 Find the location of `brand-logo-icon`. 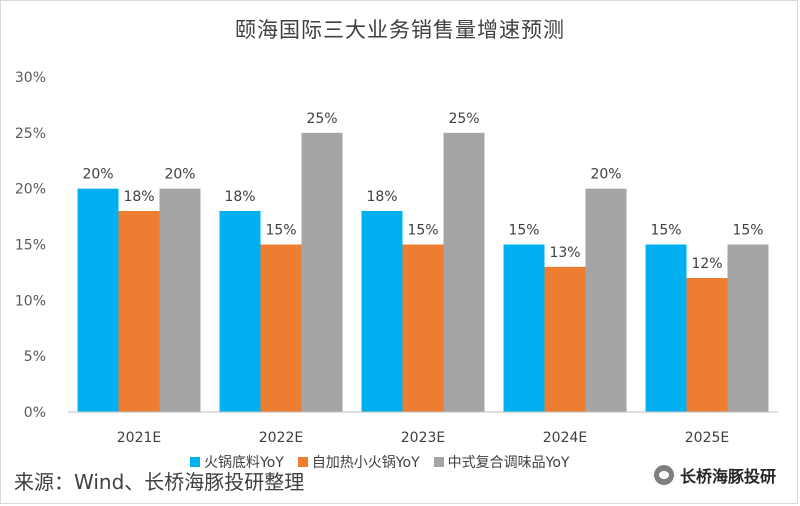

brand-logo-icon is located at coordinates (663, 475).